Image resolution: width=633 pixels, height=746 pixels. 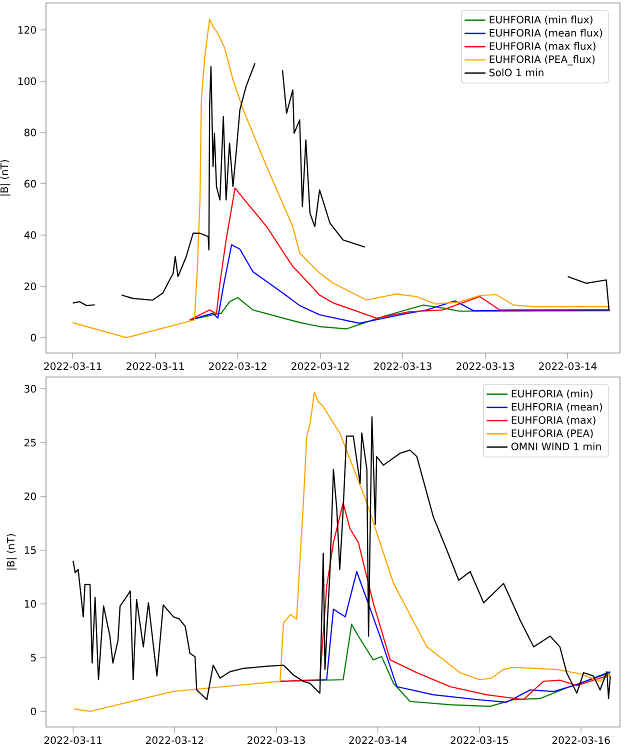 I want to click on legend-label: EUHFORIA (mean flux), so click(x=546, y=33).